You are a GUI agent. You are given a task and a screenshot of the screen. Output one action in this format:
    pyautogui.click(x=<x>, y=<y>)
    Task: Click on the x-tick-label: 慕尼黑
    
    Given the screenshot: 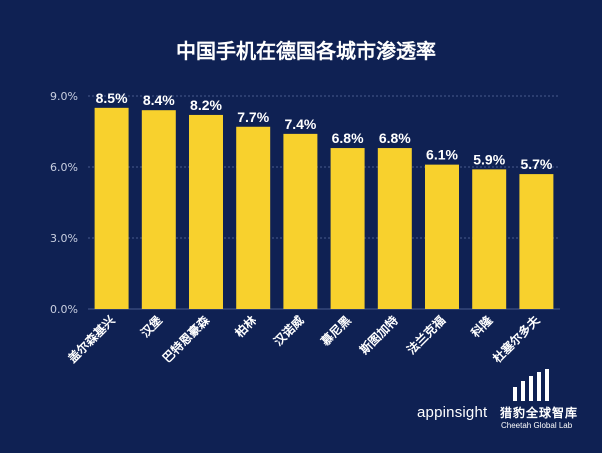 What is the action you would take?
    pyautogui.click(x=335, y=331)
    